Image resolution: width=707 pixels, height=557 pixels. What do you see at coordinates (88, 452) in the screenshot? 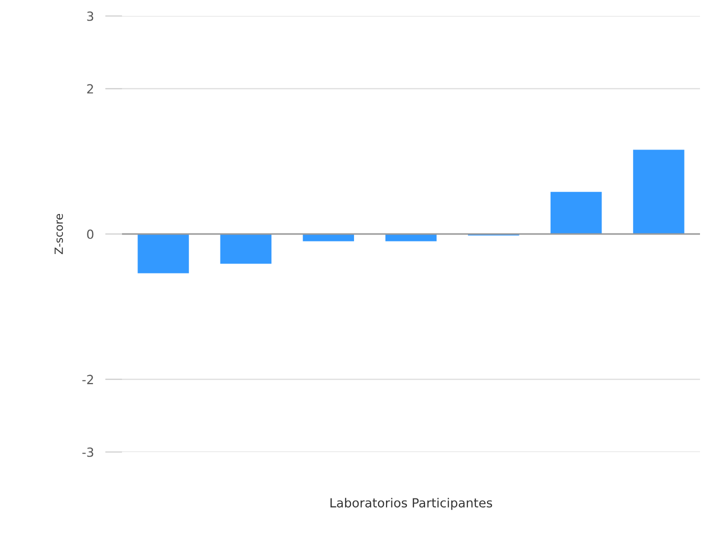
I see `y-tick-label: -3` at bounding box center [88, 452].